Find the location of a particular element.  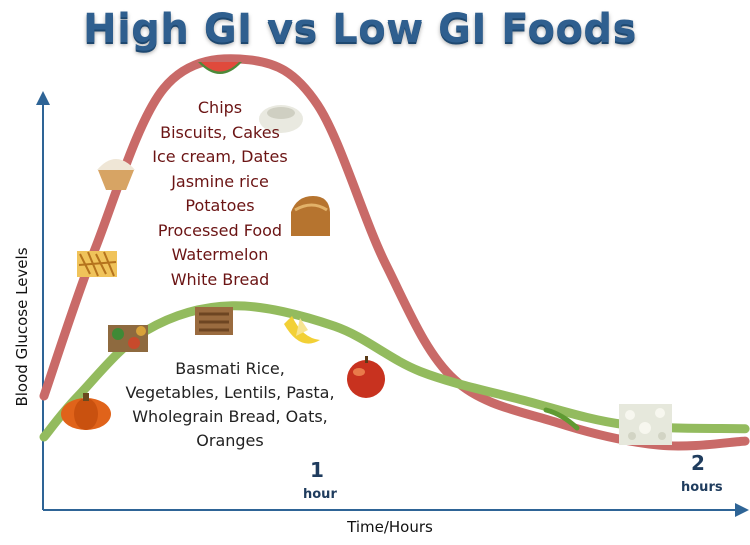

oats-image is located at coordinates (645, 424).